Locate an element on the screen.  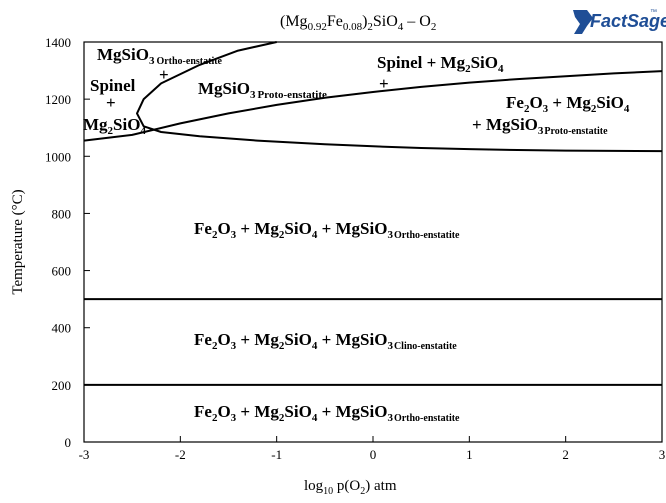
logo-tm: ™ is located at coordinates (653, 12).